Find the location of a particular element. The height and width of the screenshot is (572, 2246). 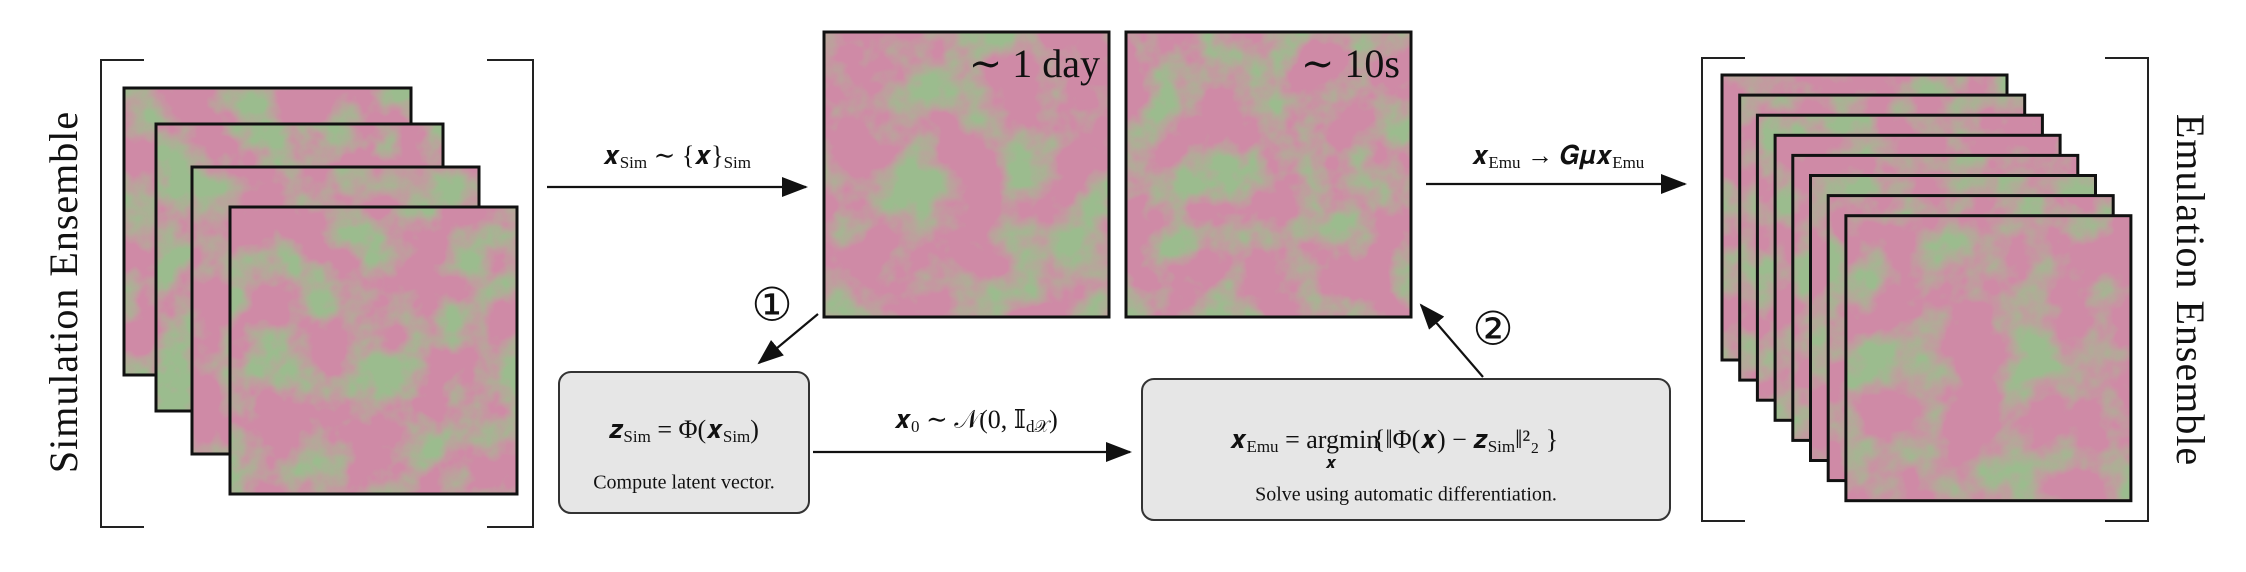

encode-box is located at coordinates (684, 442).